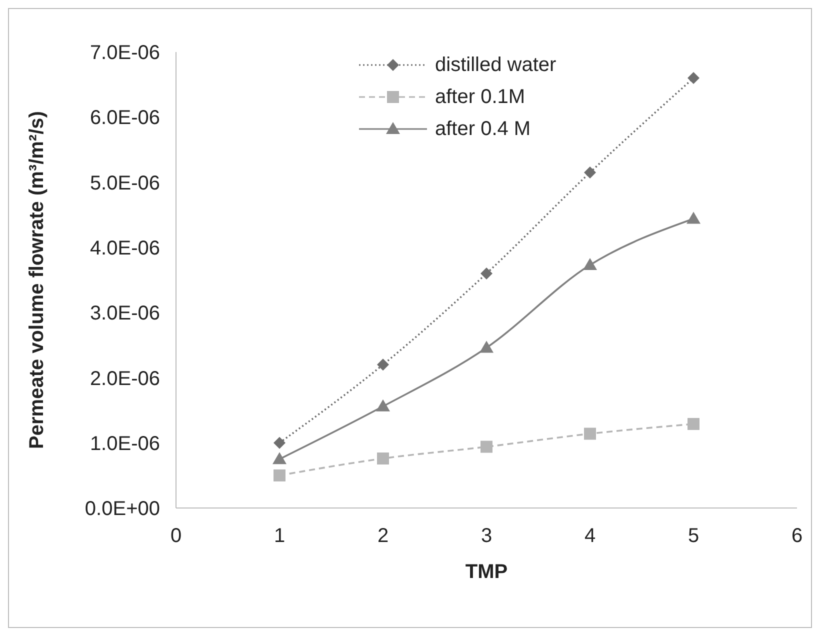 The image size is (820, 636). Describe the element at coordinates (125, 183) in the screenshot. I see `y-tick-label: 5.0E-06` at that location.